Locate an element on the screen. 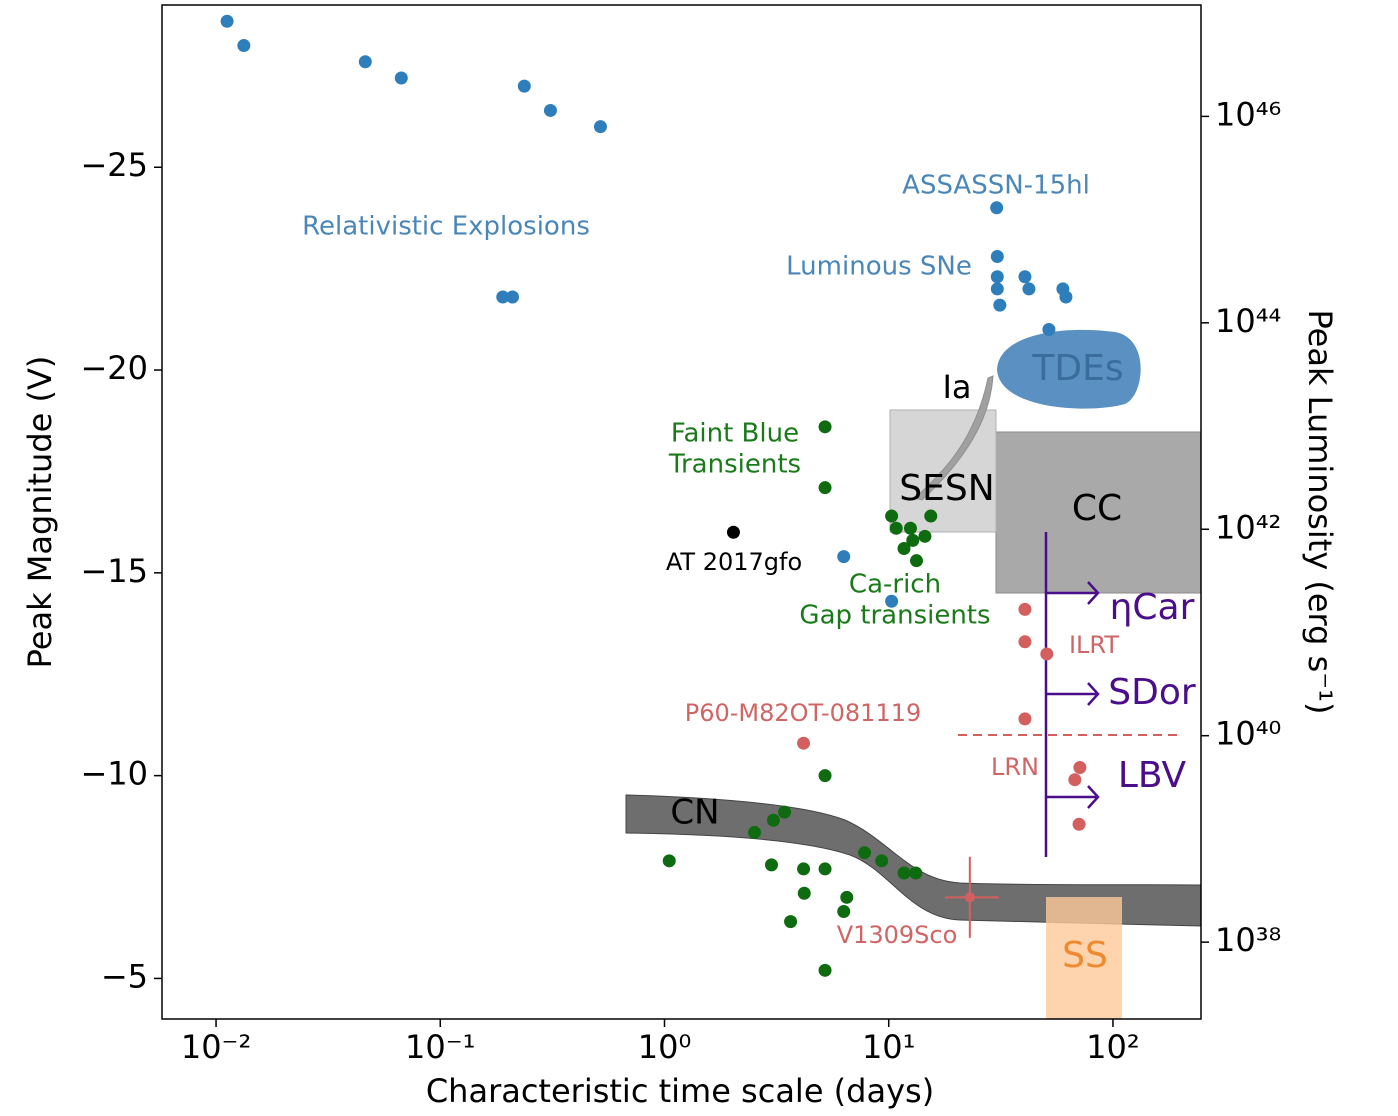 This screenshot has width=1398, height=1116. y2-tick-label: 10⁴² is located at coordinates (1248, 527).